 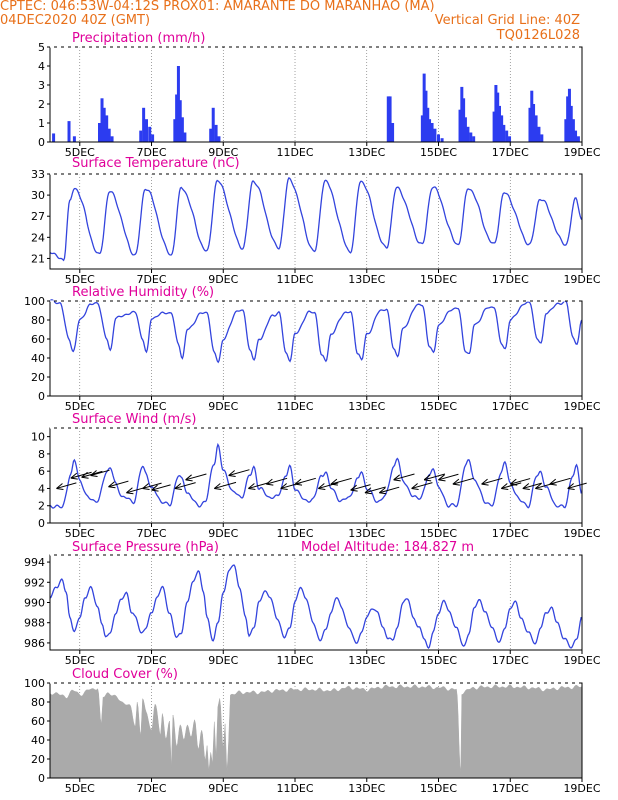 I want to click on temperature-title: Surface Temperature (nC), so click(x=156, y=163).